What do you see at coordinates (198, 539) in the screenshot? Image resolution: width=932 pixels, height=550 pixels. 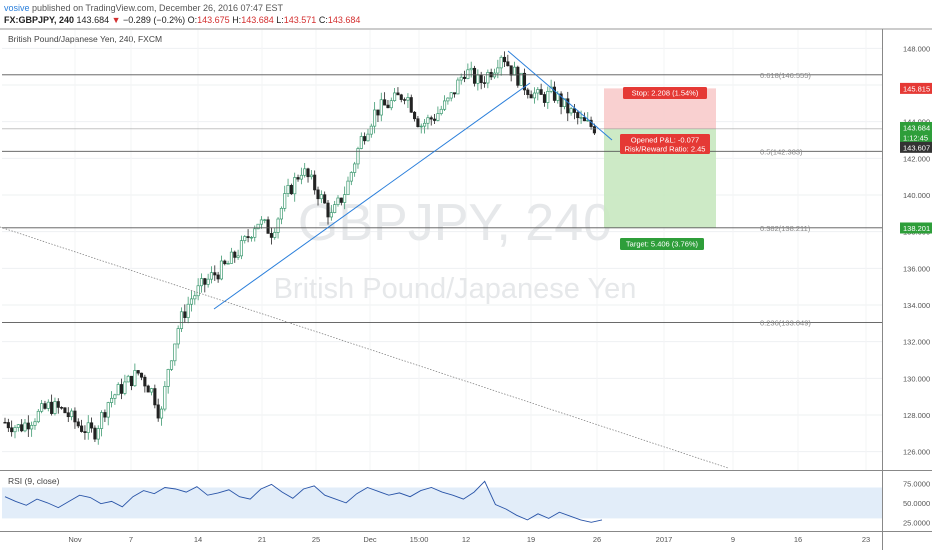 I see `time-tick-label: 14` at bounding box center [198, 539].